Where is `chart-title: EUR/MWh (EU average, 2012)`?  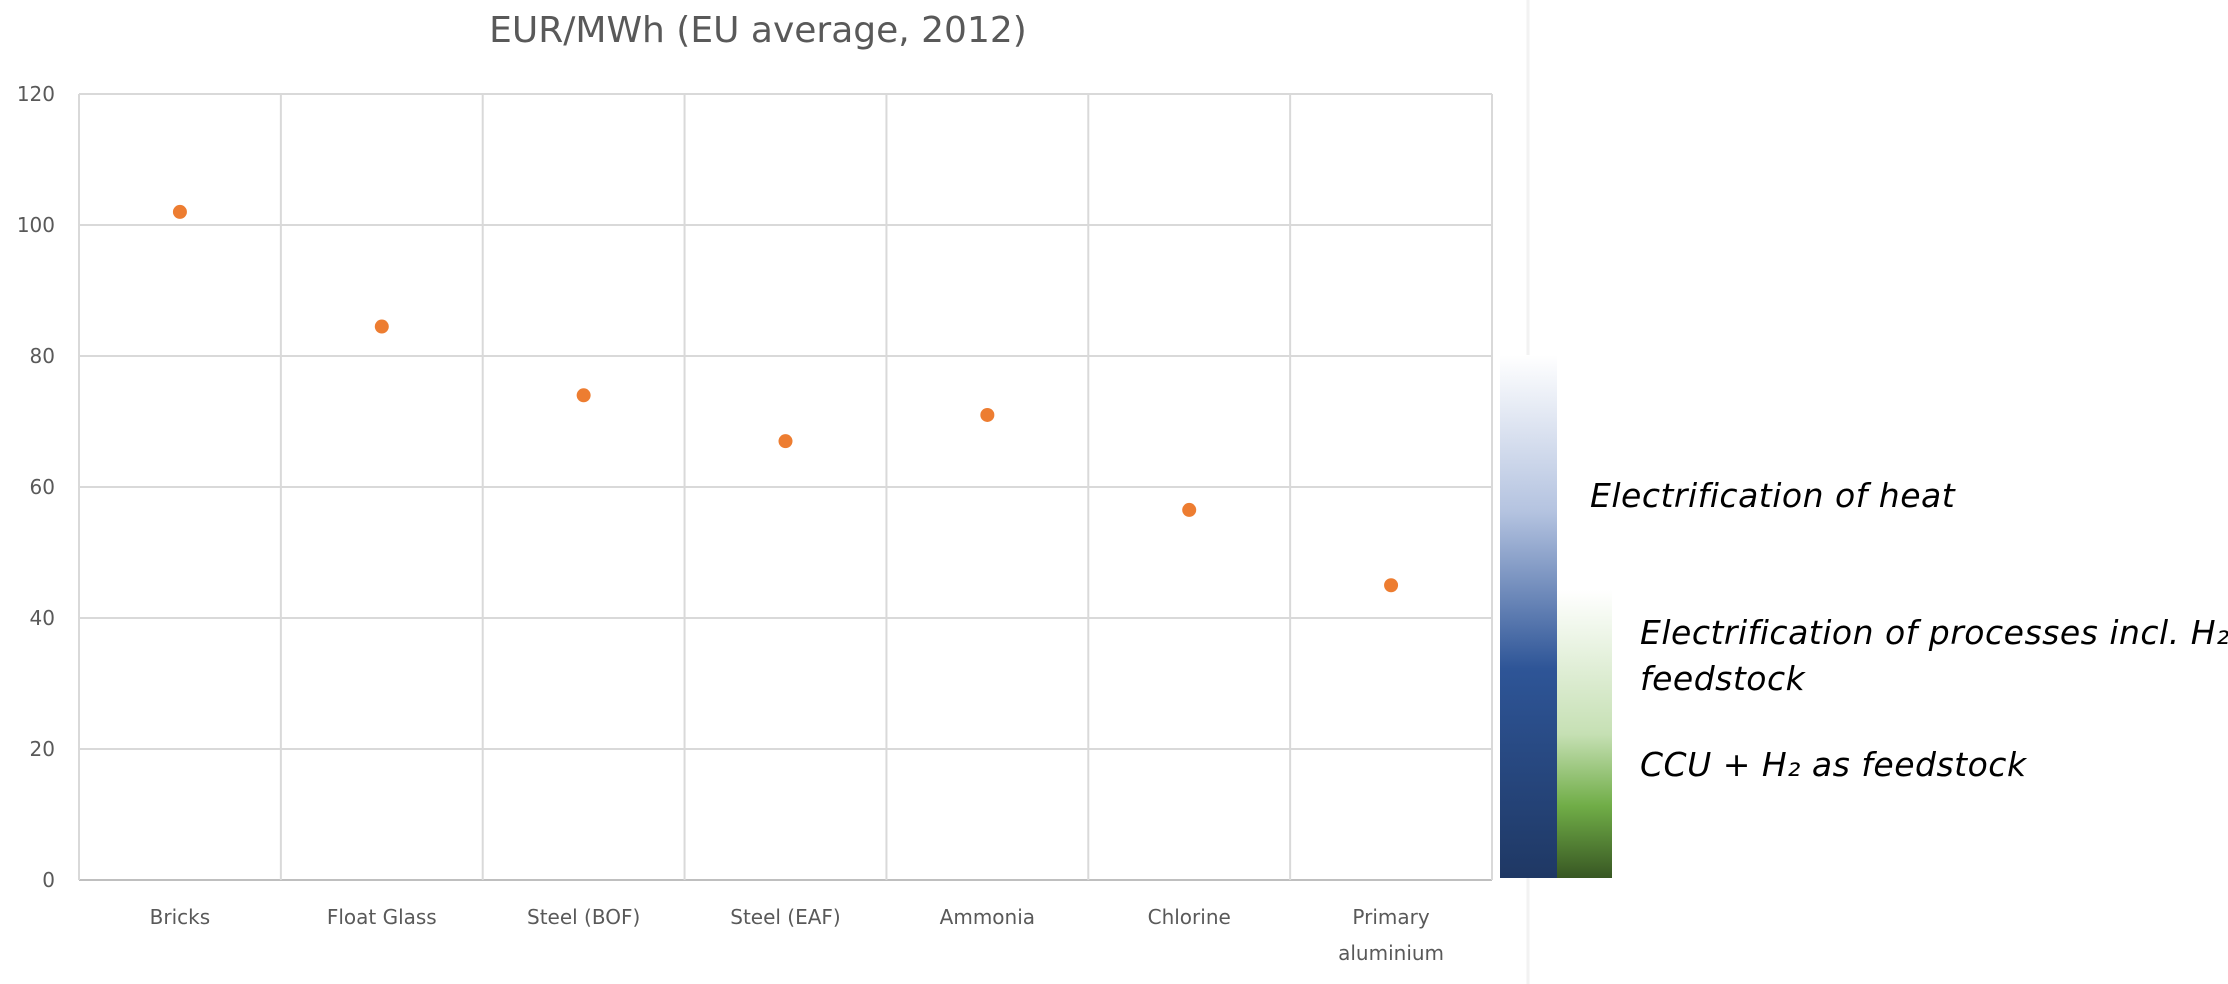 chart-title: EUR/MWh (EU average, 2012) is located at coordinates (758, 30).